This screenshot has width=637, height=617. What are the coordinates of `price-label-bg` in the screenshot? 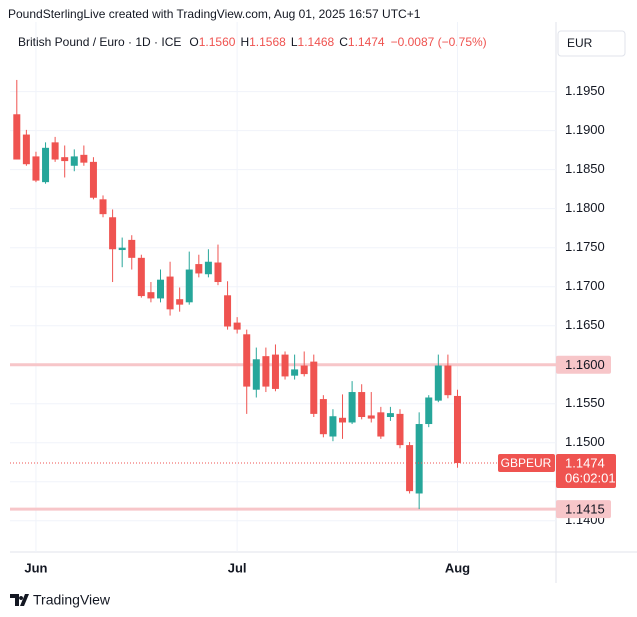 It's located at (586, 471).